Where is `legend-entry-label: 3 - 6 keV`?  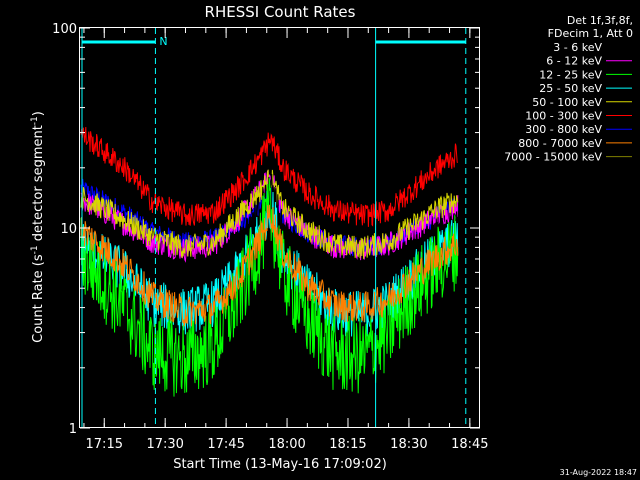 legend-entry-label: 3 - 6 keV is located at coordinates (577, 47).